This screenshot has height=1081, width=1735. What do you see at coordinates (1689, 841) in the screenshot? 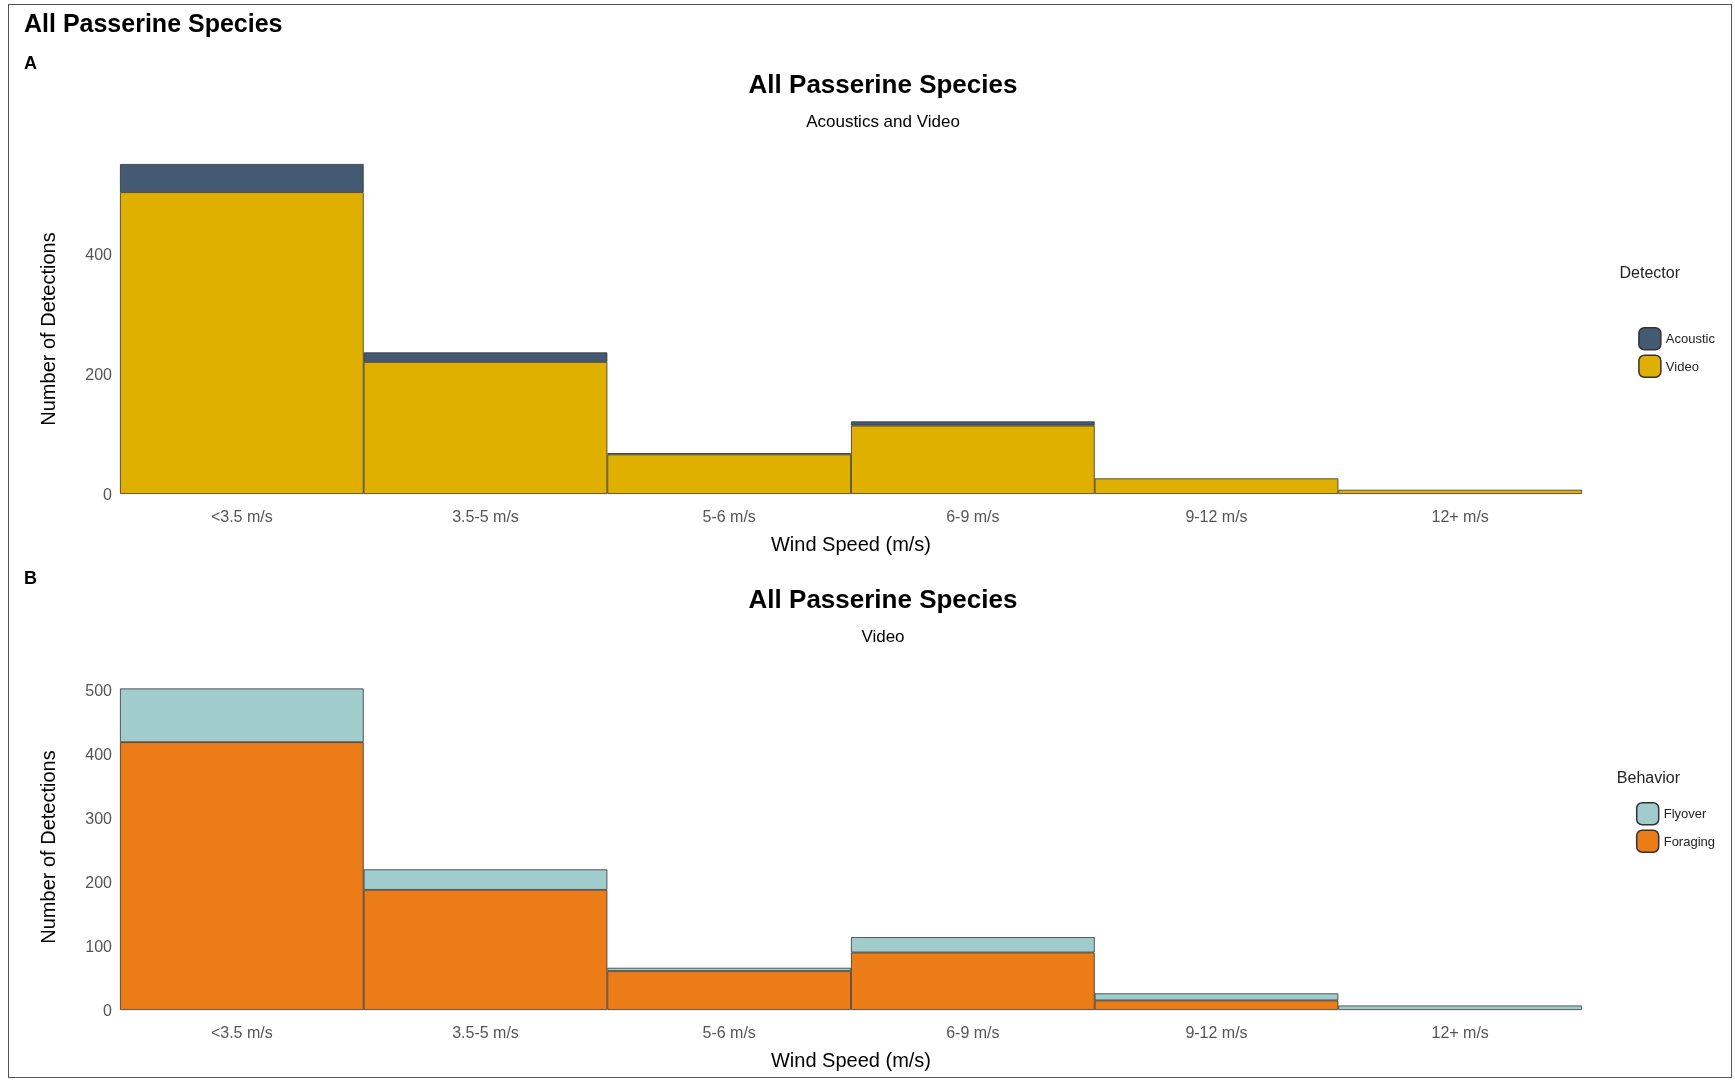
I see `legend-label: Foraging` at bounding box center [1689, 841].